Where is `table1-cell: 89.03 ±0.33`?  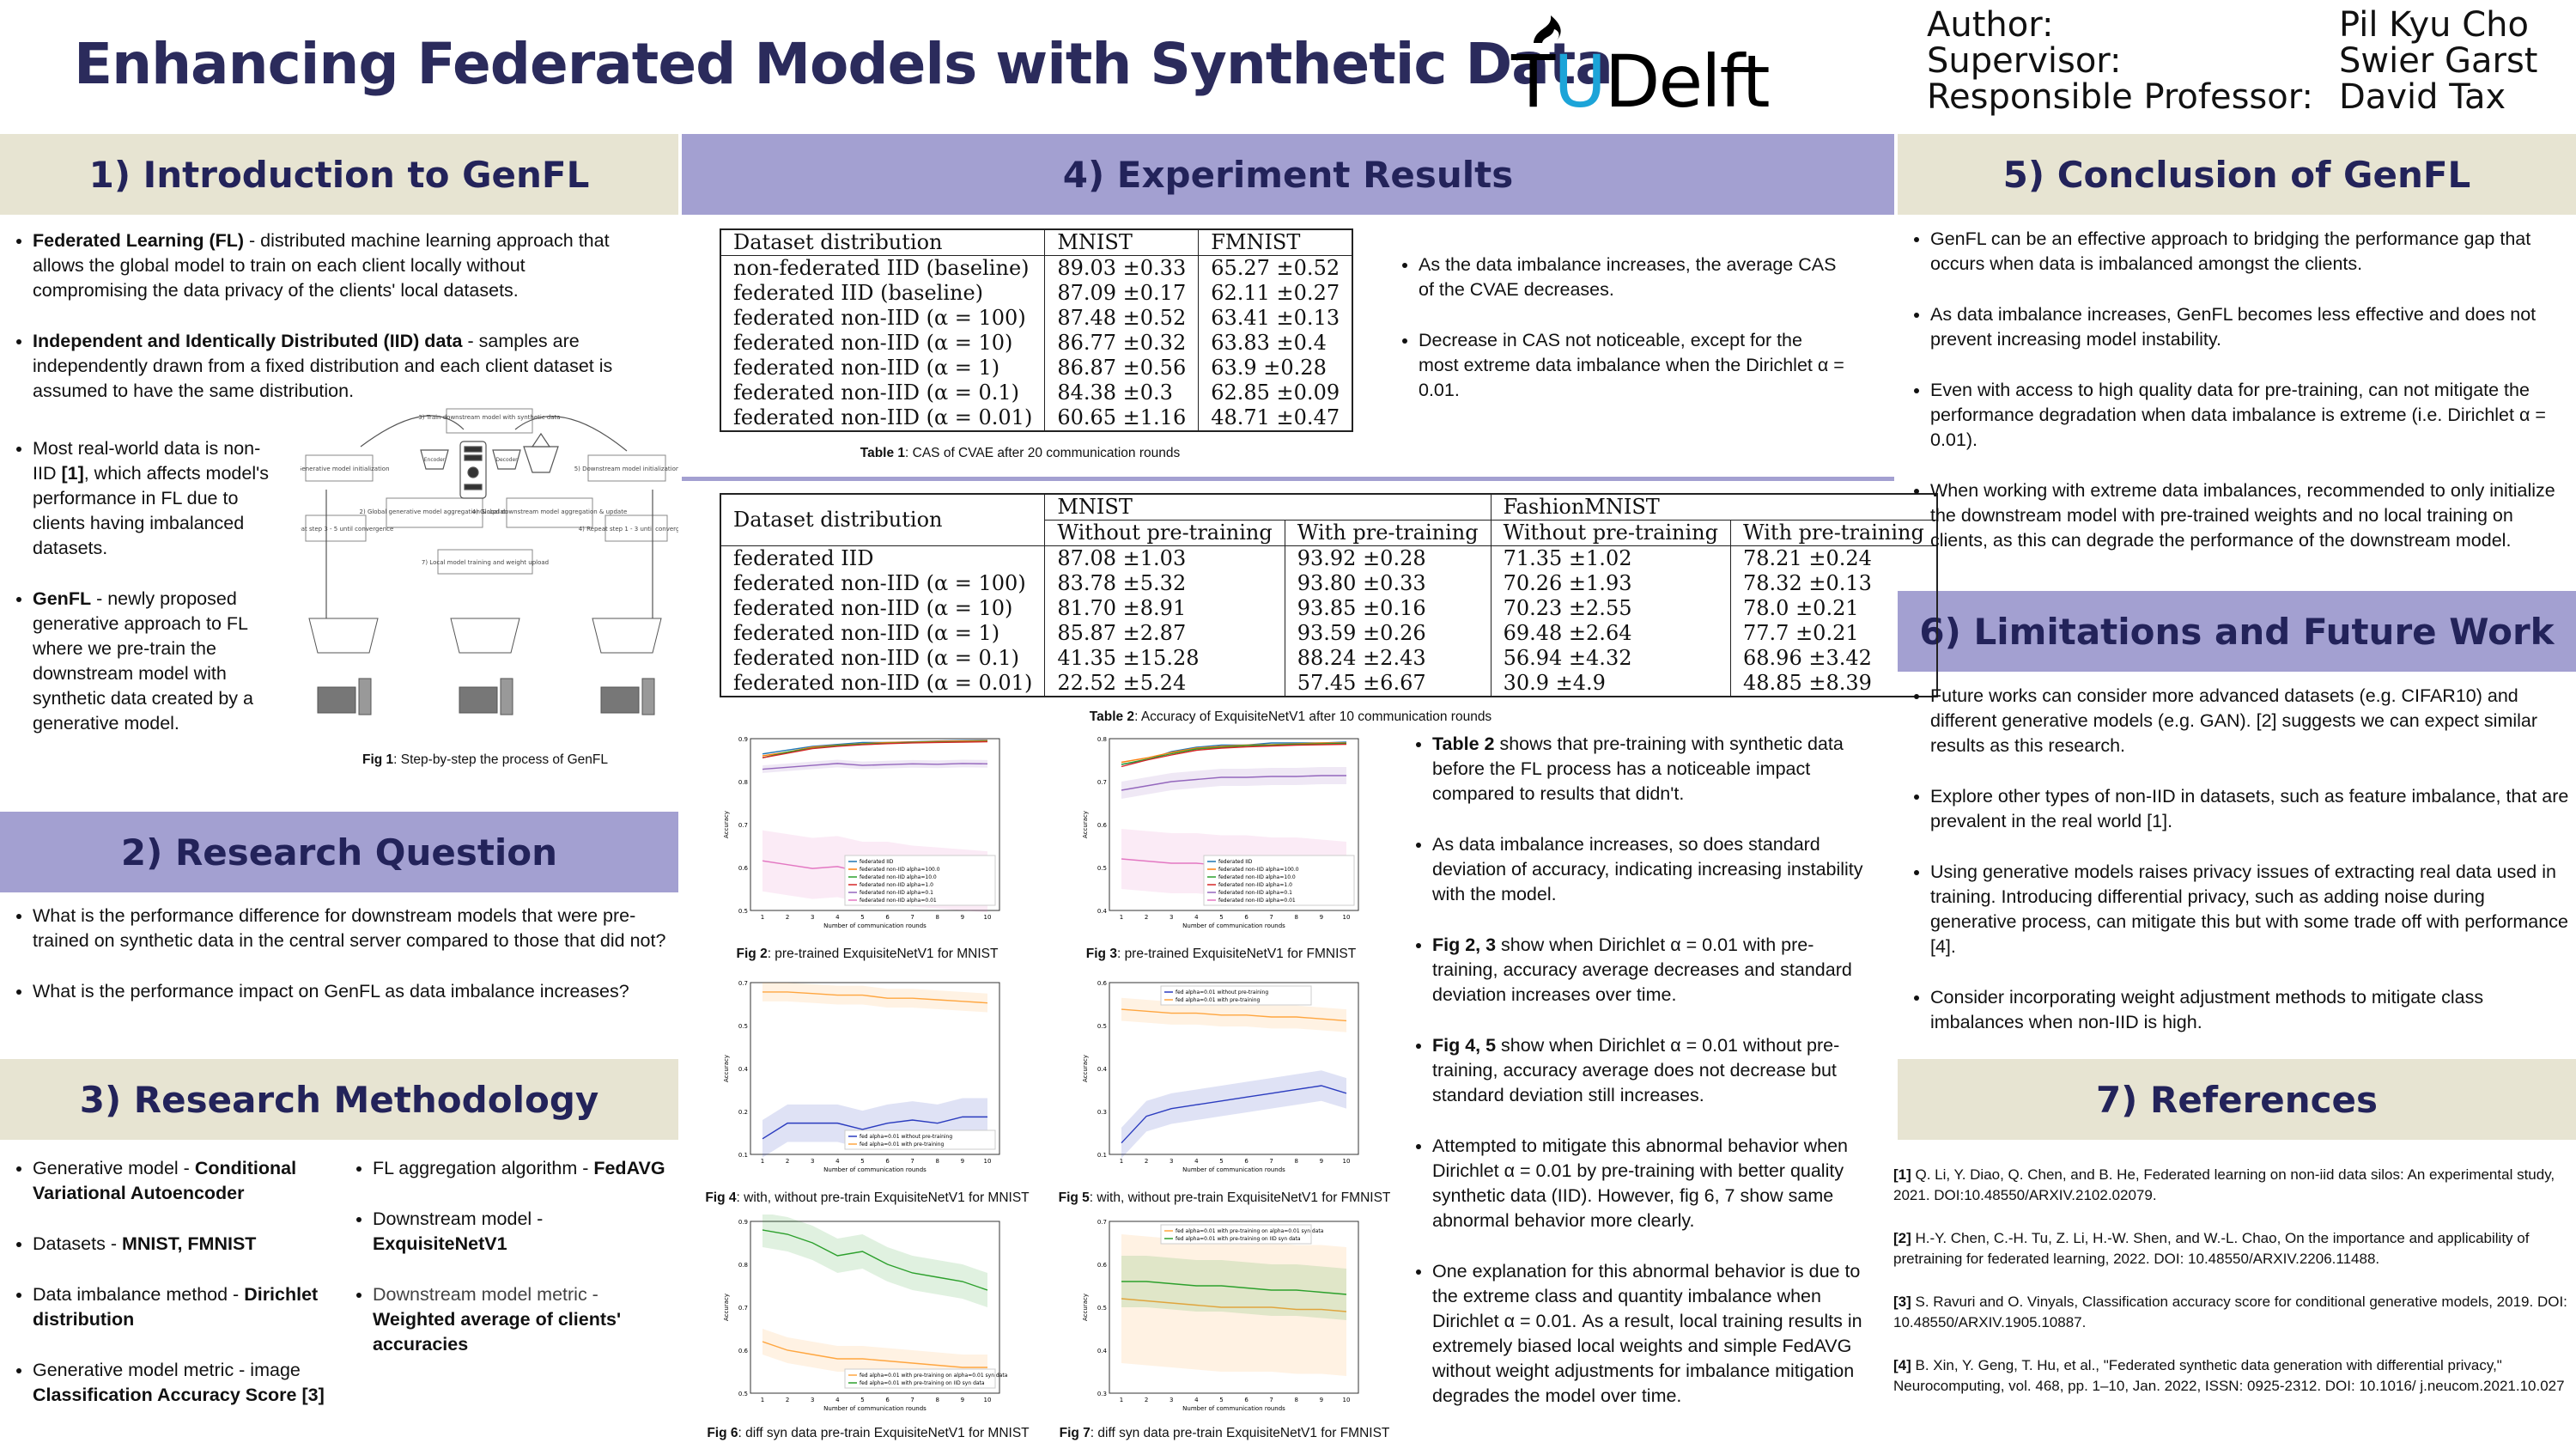 table1-cell: 89.03 ±0.33 is located at coordinates (1122, 268).